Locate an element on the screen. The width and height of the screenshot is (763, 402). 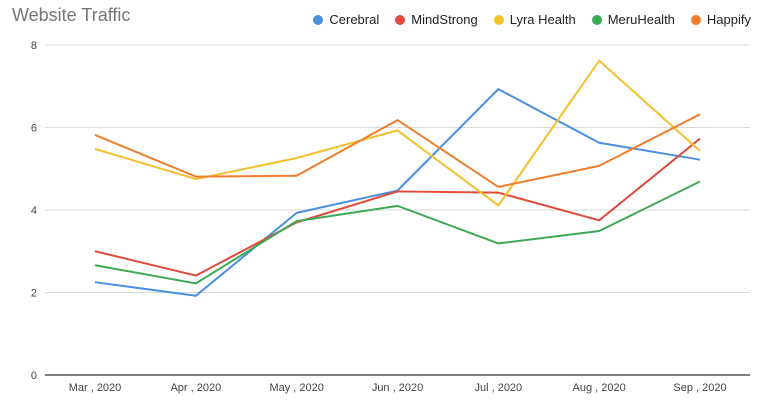
y-tick-label: 2 is located at coordinates (34, 294).